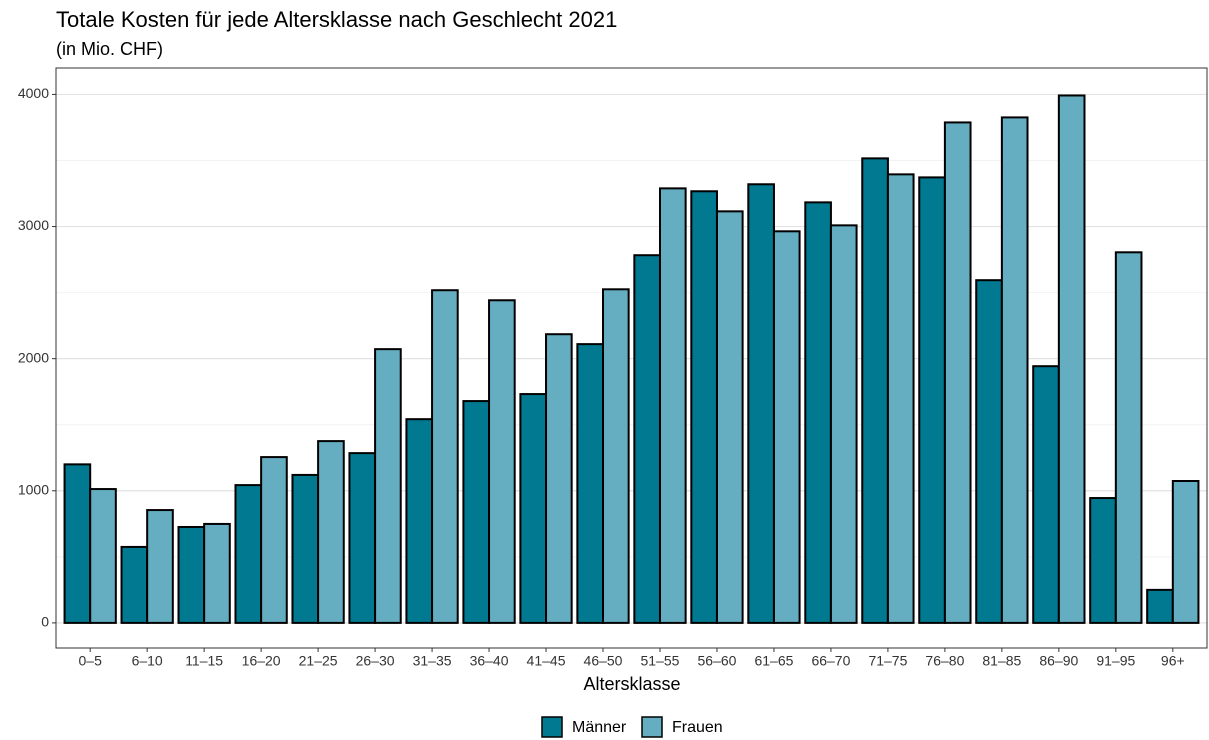 The height and width of the screenshot is (740, 1209). What do you see at coordinates (33, 489) in the screenshot?
I see `y-tick-label: 1000` at bounding box center [33, 489].